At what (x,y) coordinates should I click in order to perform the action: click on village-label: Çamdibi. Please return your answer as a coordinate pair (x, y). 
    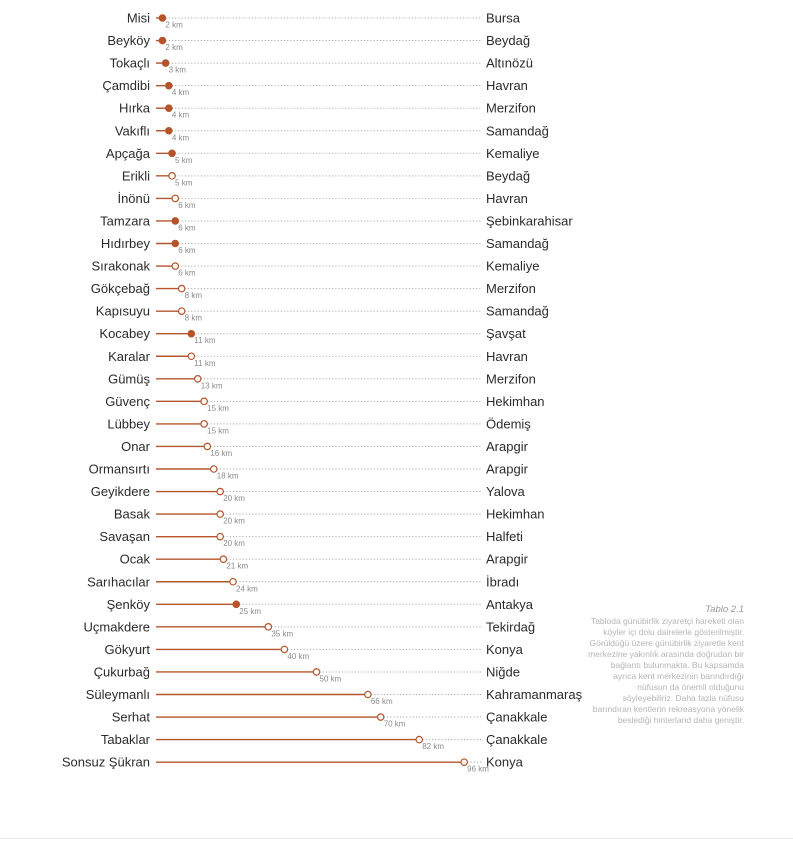
    Looking at the image, I should click on (126, 85).